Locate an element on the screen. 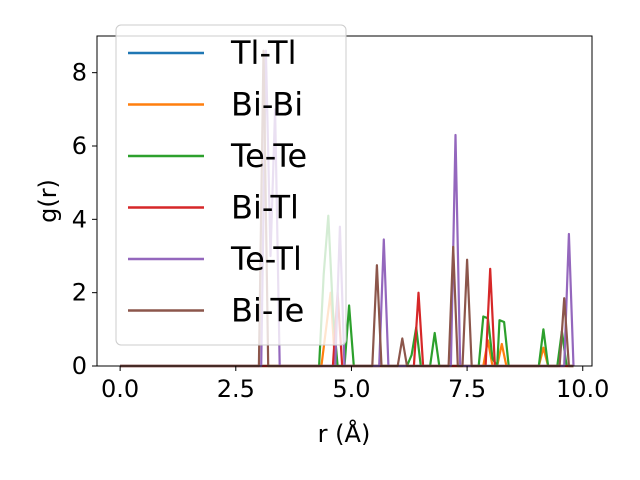 The image size is (640, 480). y-tick-label: 6 is located at coordinates (79, 146).